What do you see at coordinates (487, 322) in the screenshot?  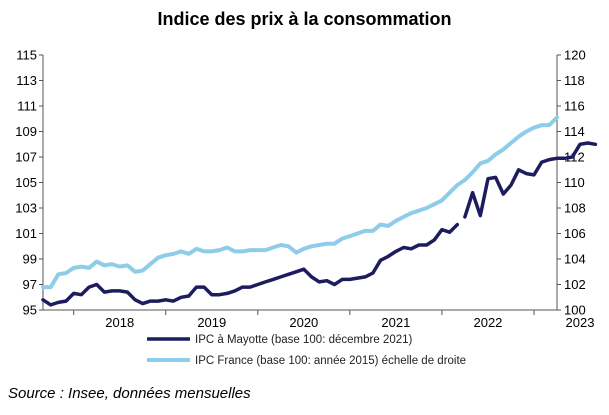 I see `x-tick-label: 2022` at bounding box center [487, 322].